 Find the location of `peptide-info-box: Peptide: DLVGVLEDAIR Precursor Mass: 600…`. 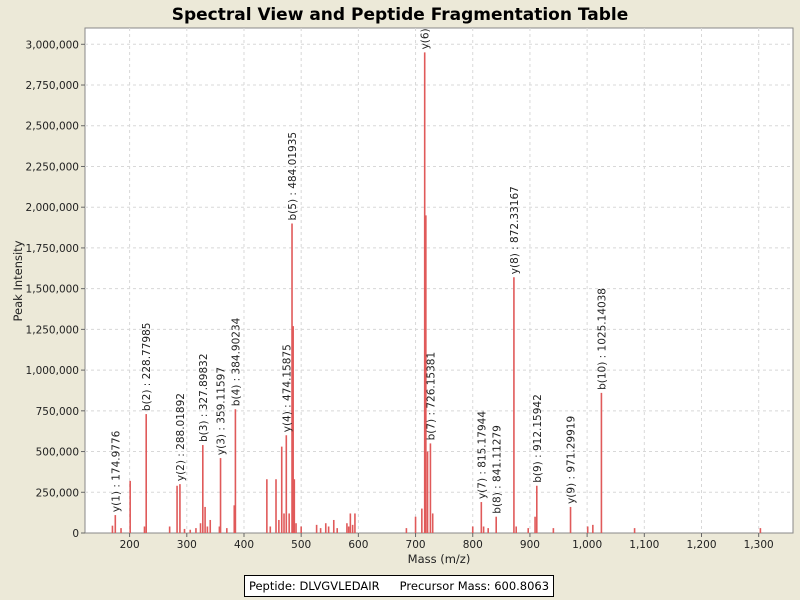

peptide-info-box: Peptide: DLVGVLEDAIR Precursor Mass: 600… is located at coordinates (399, 586).